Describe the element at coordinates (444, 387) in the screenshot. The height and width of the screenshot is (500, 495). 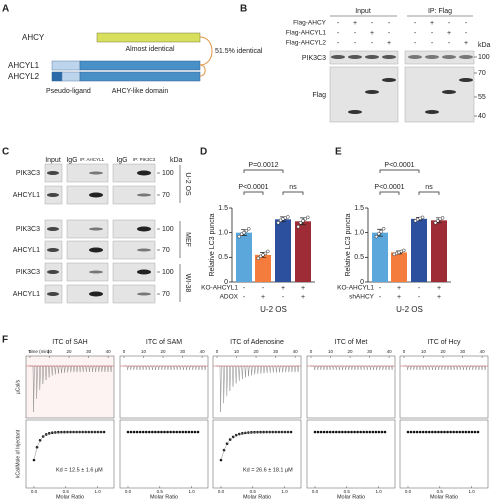
I see `thermogram-frame` at that location.